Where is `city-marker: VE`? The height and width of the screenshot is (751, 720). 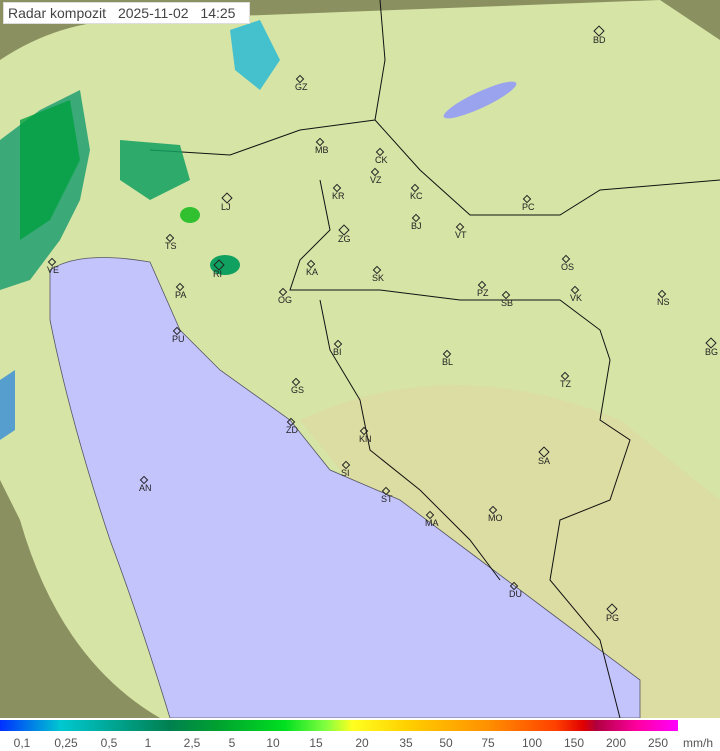
city-marker: VE is located at coordinates (53, 266).